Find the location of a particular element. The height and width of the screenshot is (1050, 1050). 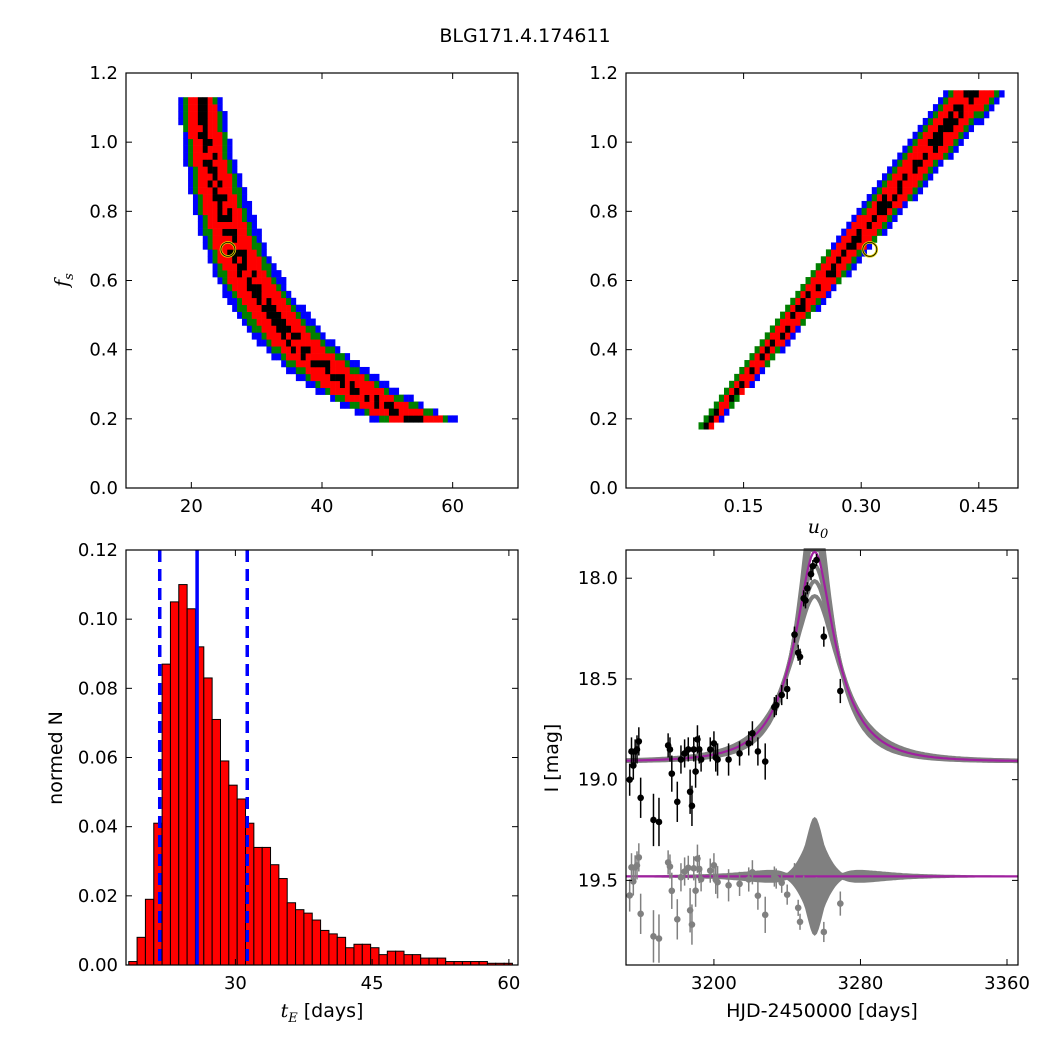

y-tick-label: 1.2 is located at coordinates (103, 73).